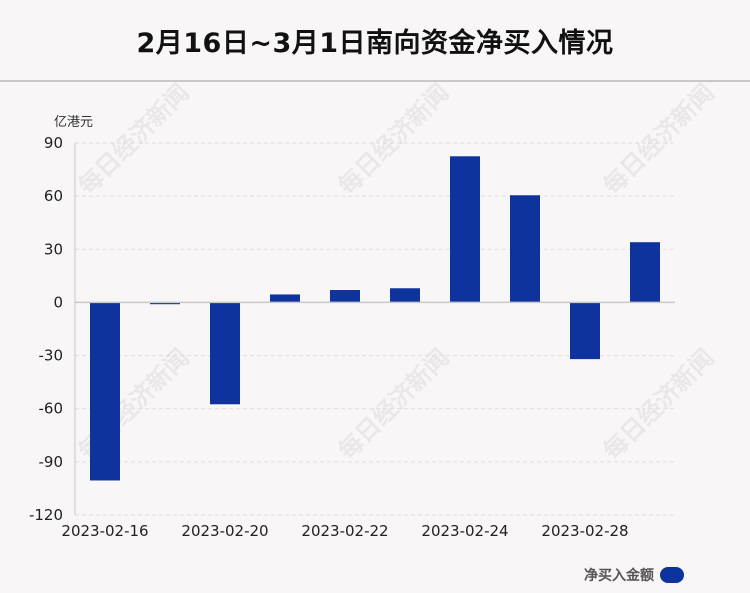  What do you see at coordinates (53, 196) in the screenshot?
I see `y-tick-label: 60` at bounding box center [53, 196].